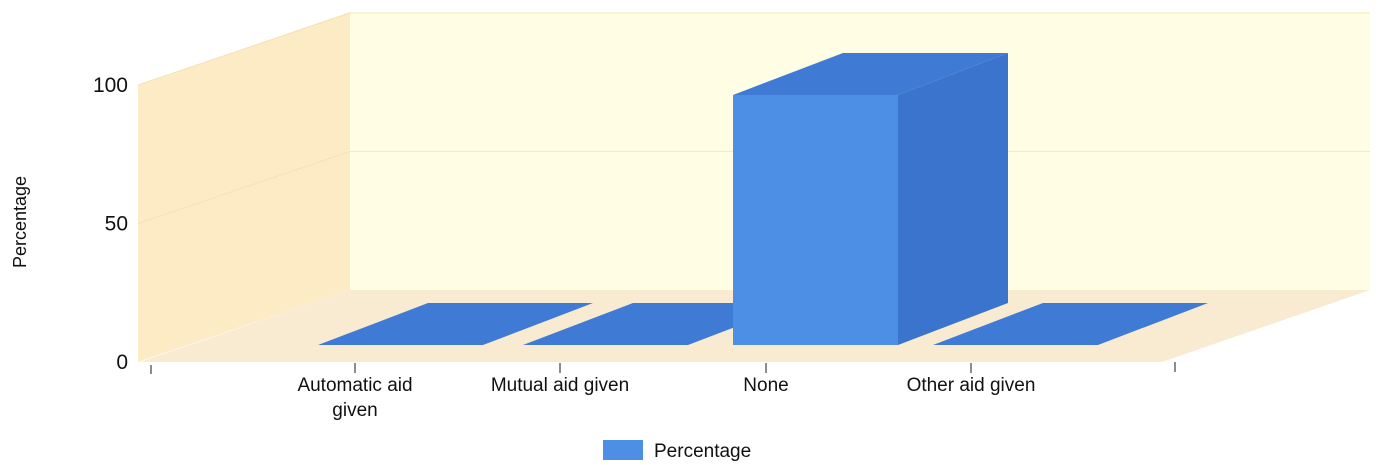  I want to click on y-axis-ticks: 0 50 100, so click(110, 224).